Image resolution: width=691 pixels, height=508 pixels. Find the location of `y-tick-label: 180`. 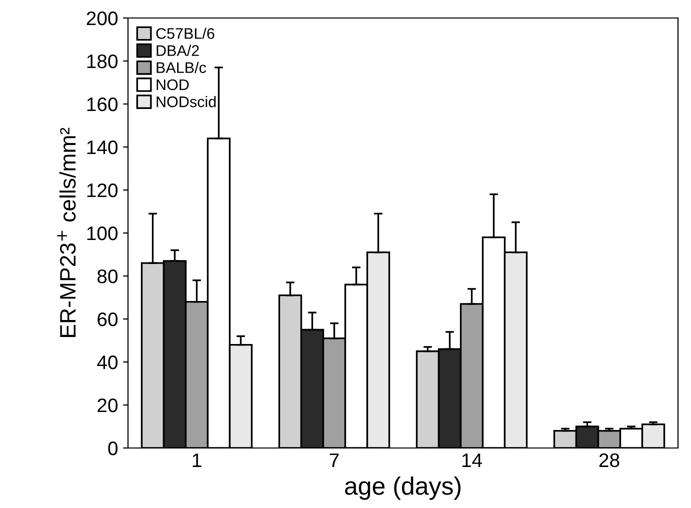

y-tick-label: 180 is located at coordinates (102, 61).